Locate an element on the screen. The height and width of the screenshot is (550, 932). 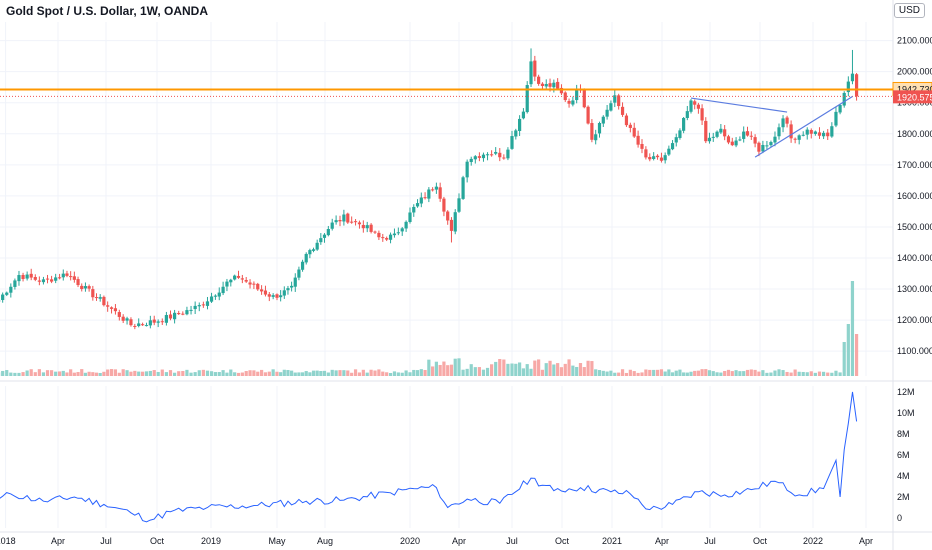
indicator-tick-label: 0 is located at coordinates (899, 518).